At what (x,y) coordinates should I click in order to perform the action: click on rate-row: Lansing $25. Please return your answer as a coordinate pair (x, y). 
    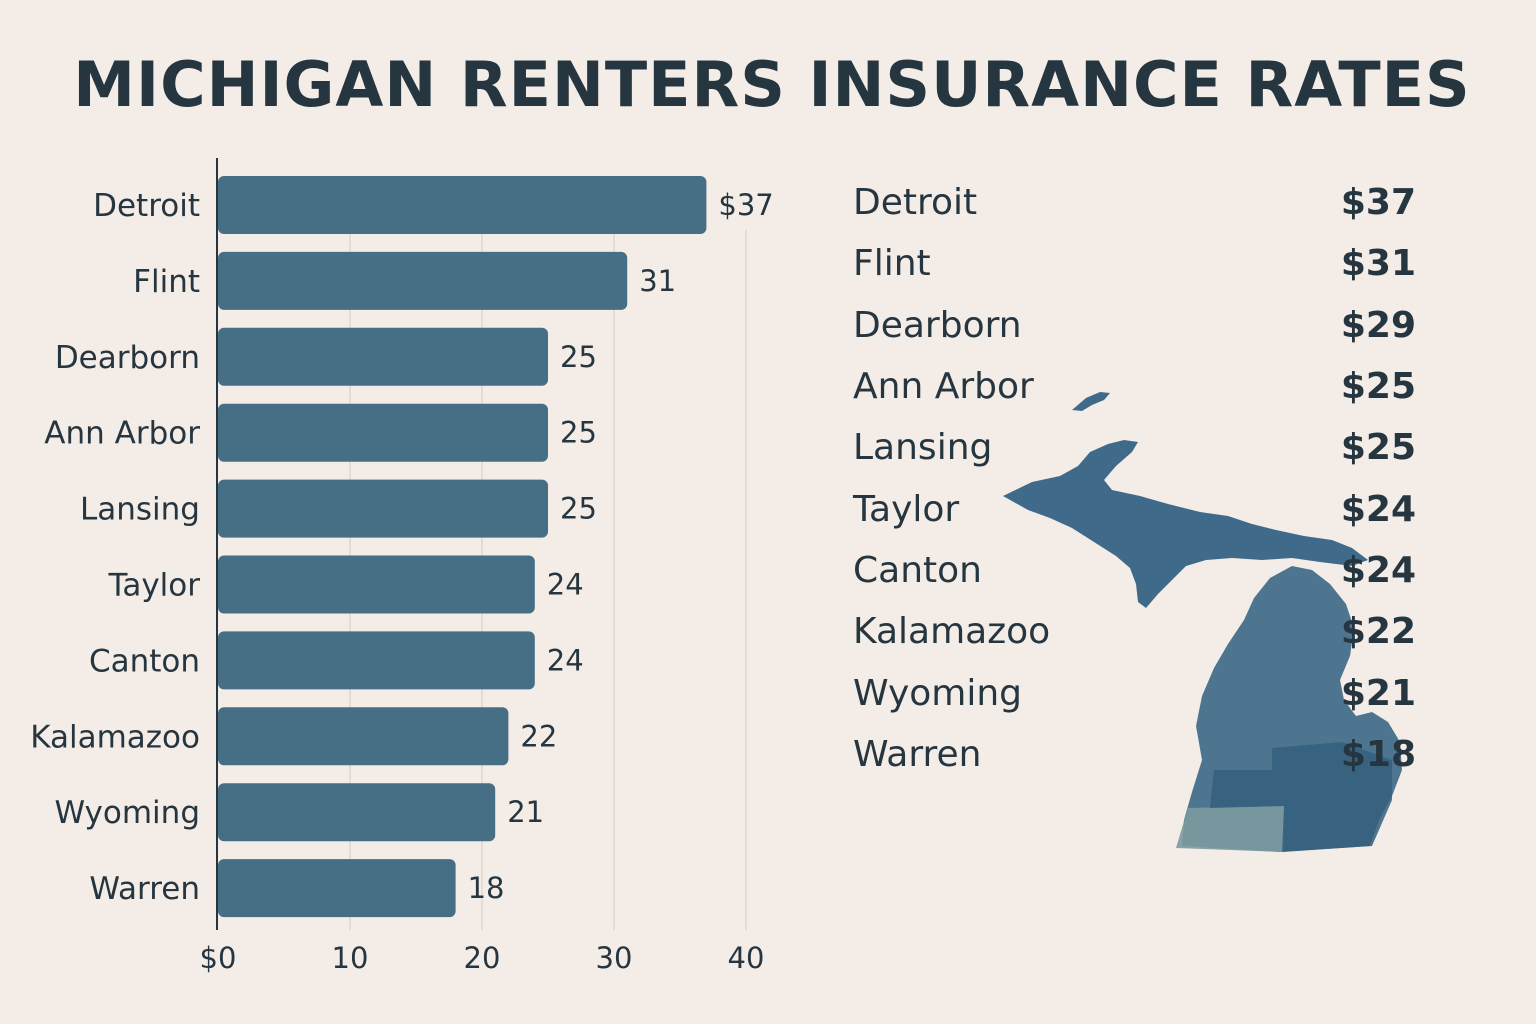
    Looking at the image, I should click on (1134, 447).